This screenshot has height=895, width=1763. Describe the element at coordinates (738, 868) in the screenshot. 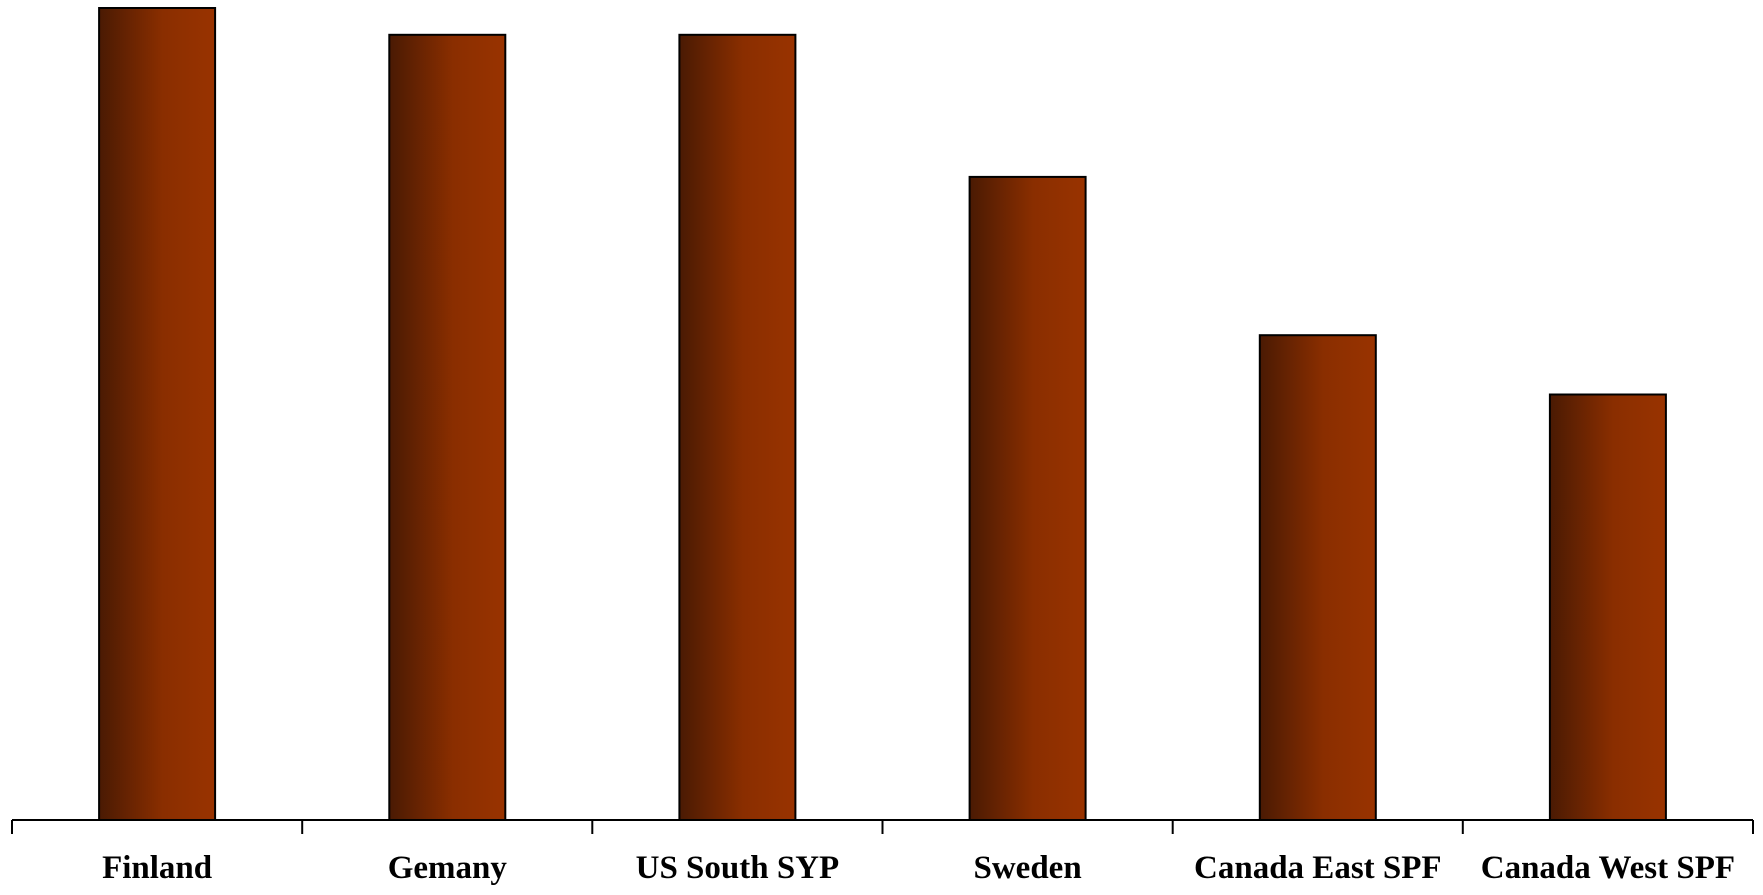

I see `x-tick-label: US South SYP` at that location.